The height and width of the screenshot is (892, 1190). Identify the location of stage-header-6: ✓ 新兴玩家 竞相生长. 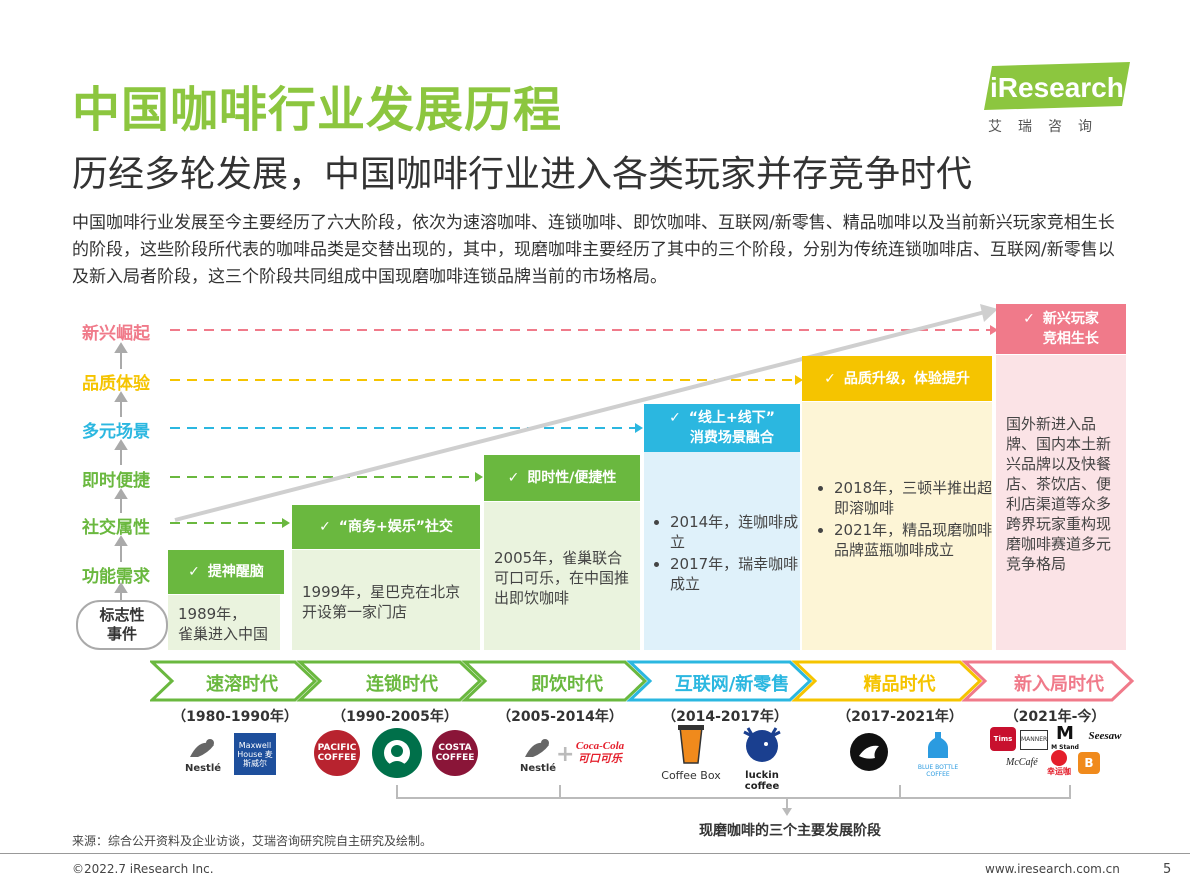
(1061, 329).